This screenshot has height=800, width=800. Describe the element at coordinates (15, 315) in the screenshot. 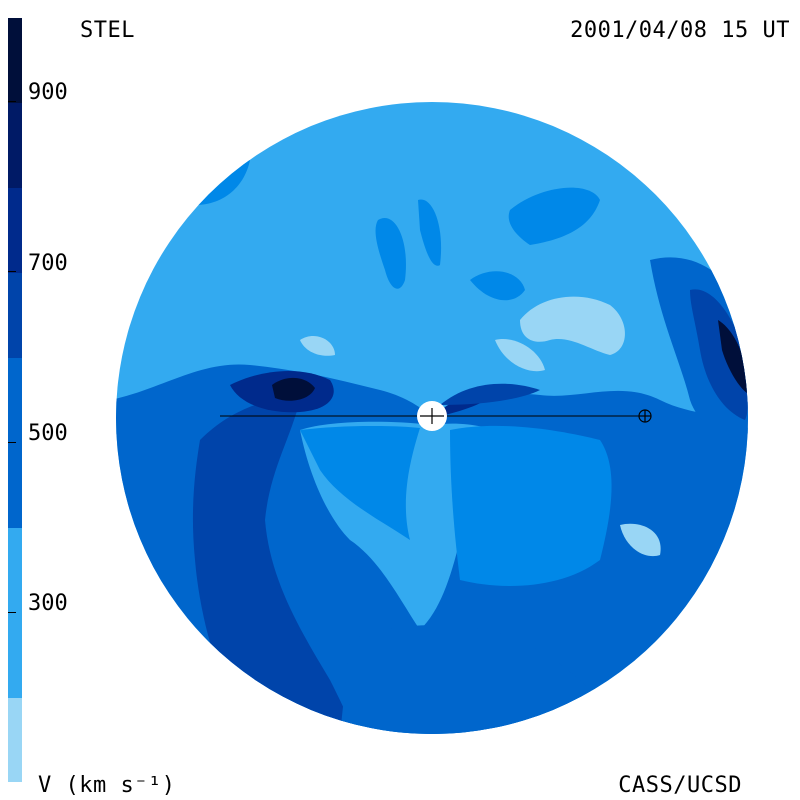

I see `colorbar-segment-mid-dark` at that location.